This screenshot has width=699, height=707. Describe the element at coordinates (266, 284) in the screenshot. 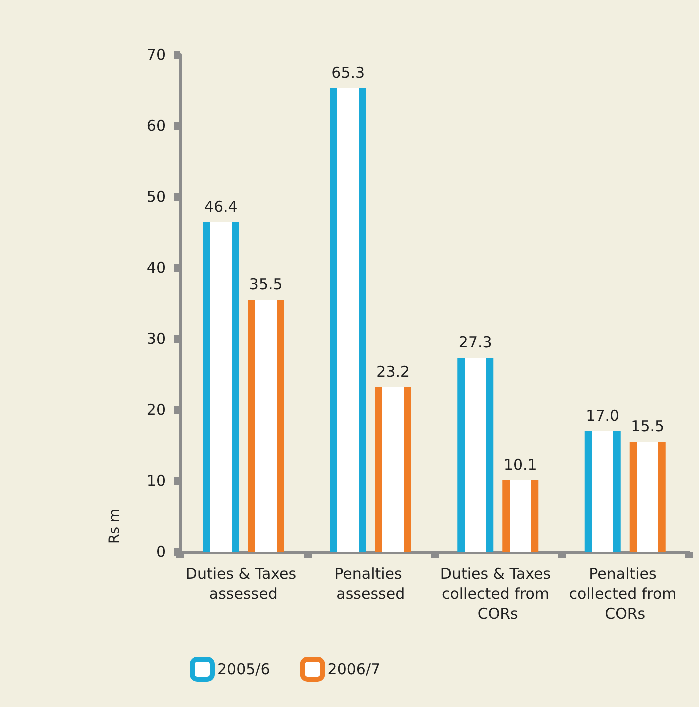

I see `text: 35.5` at that location.